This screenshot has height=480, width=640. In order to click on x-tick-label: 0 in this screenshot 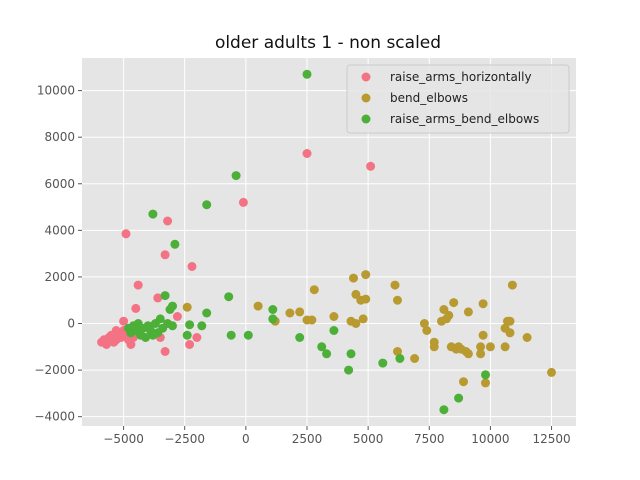, I will do `click(246, 439)`.